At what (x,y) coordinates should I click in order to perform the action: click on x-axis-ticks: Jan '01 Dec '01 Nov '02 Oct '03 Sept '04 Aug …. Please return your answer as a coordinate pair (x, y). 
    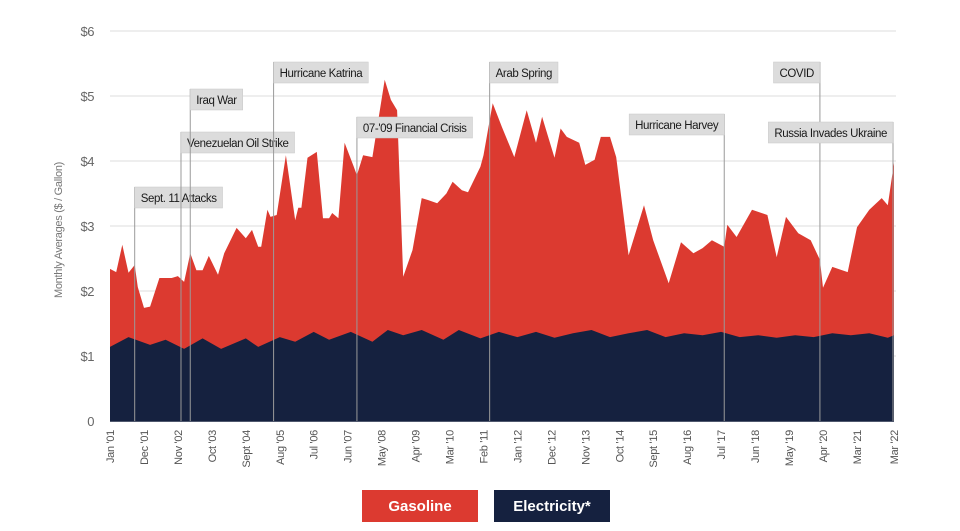
    Looking at the image, I should click on (503, 449).